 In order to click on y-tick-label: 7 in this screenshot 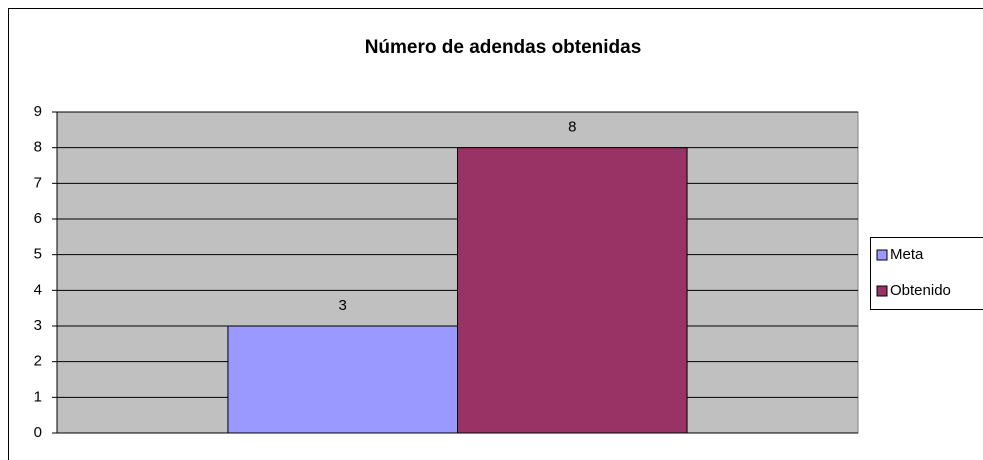, I will do `click(38, 182)`.